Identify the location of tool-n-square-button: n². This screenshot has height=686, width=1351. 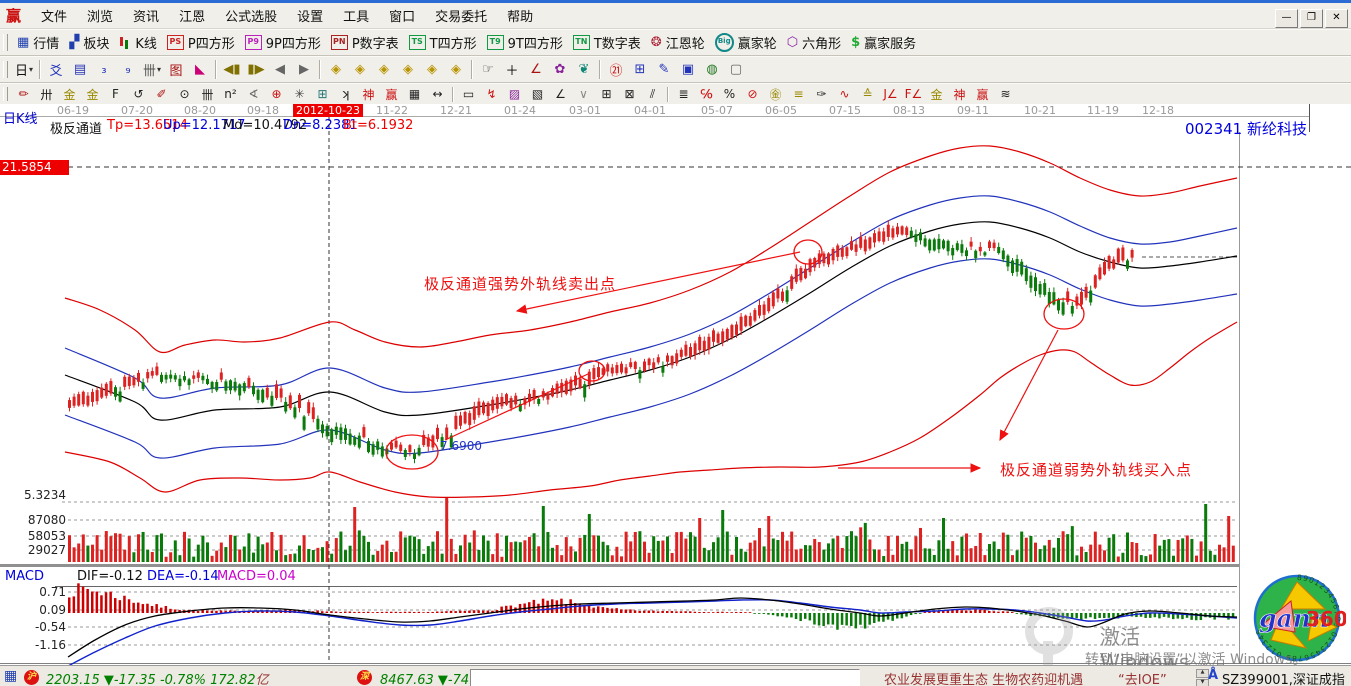
(230, 94).